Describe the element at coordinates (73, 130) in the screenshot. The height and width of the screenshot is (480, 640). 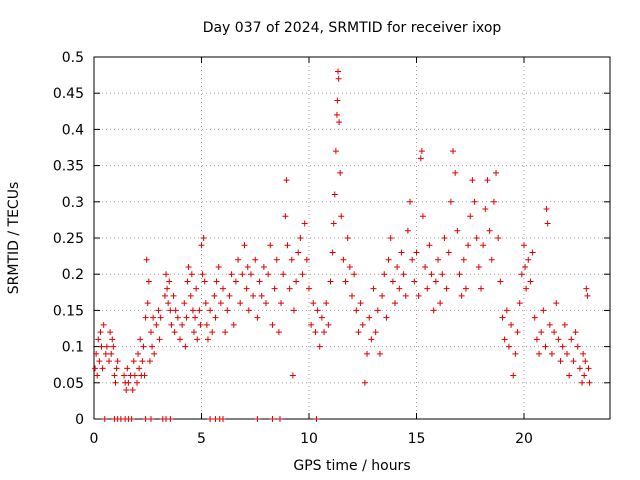
I see `y-tick-label: 0.4` at that location.